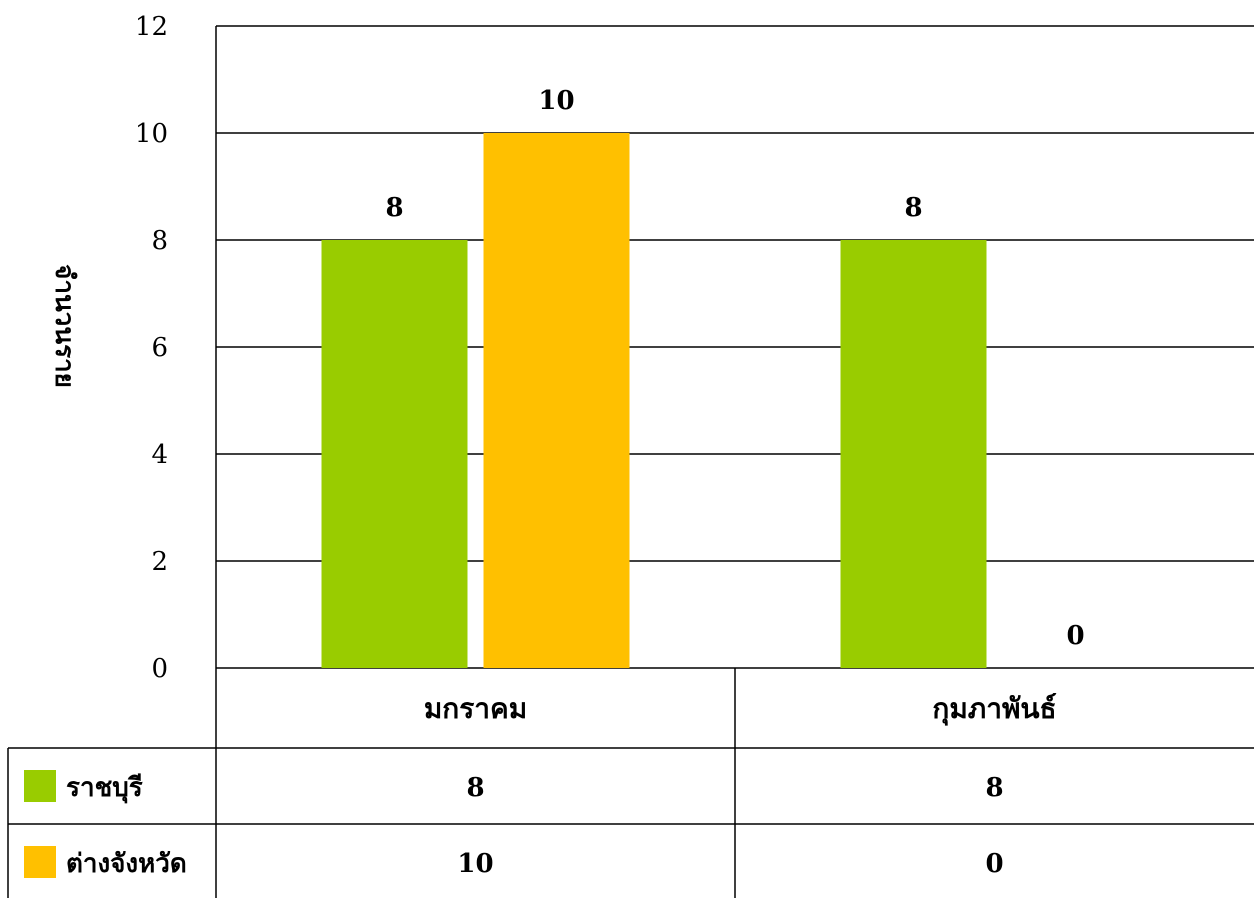 The image size is (1254, 898). I want to click on legend-series-name: ต่างจังหวัด, so click(126, 864).